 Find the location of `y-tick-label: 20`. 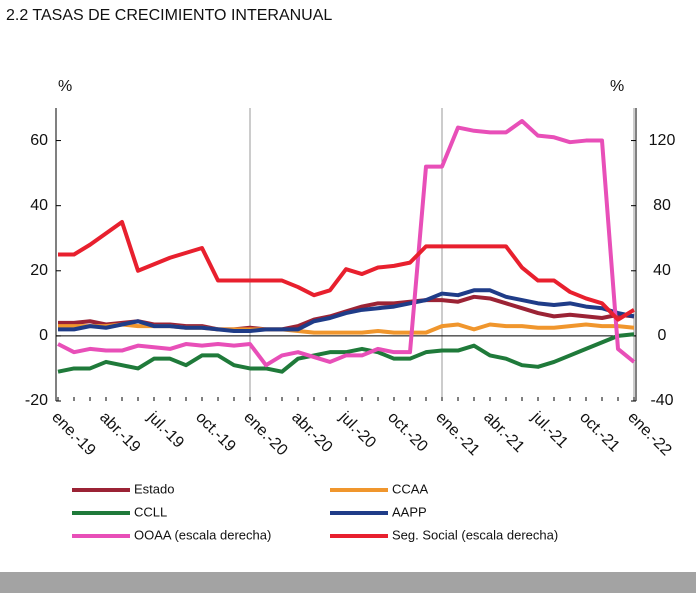

y-tick-label: 20 is located at coordinates (39, 270).